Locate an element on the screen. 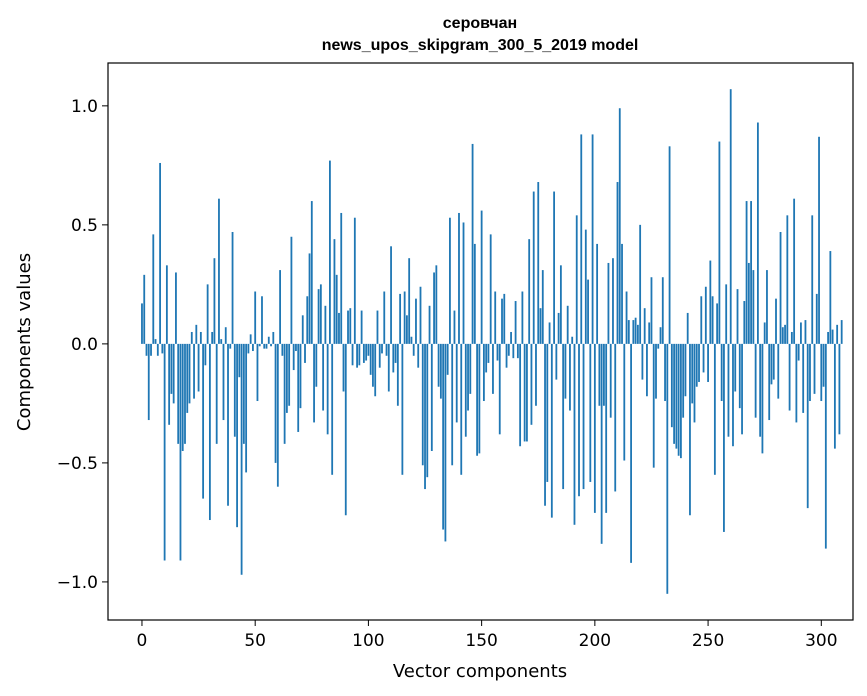 This screenshot has width=867, height=696. x-tick-label: 300 is located at coordinates (821, 641).